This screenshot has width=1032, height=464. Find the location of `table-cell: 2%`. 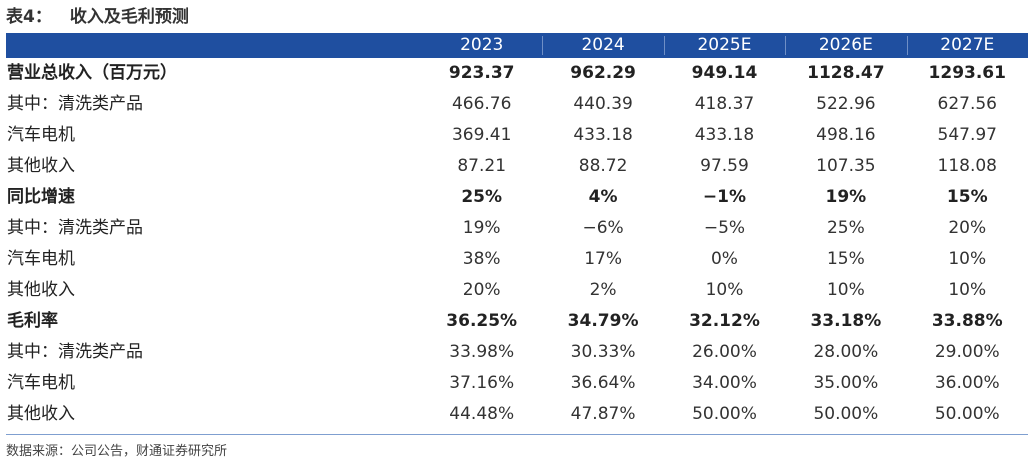

table-cell: 2% is located at coordinates (603, 290).